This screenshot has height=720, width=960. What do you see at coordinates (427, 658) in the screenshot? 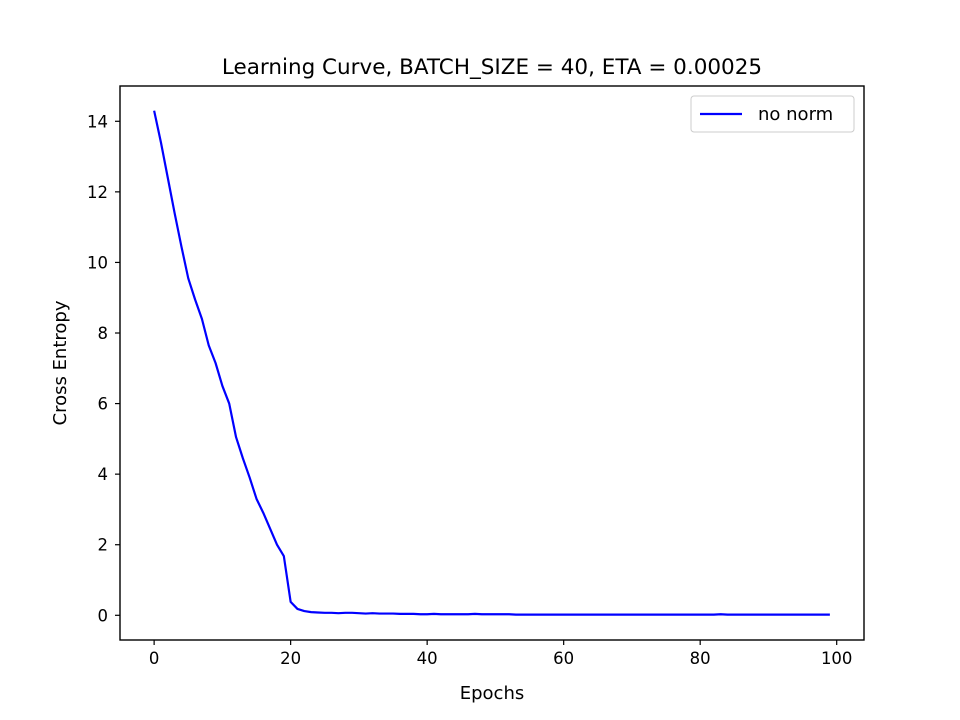
I see `x-tick-label: 40` at bounding box center [427, 658].